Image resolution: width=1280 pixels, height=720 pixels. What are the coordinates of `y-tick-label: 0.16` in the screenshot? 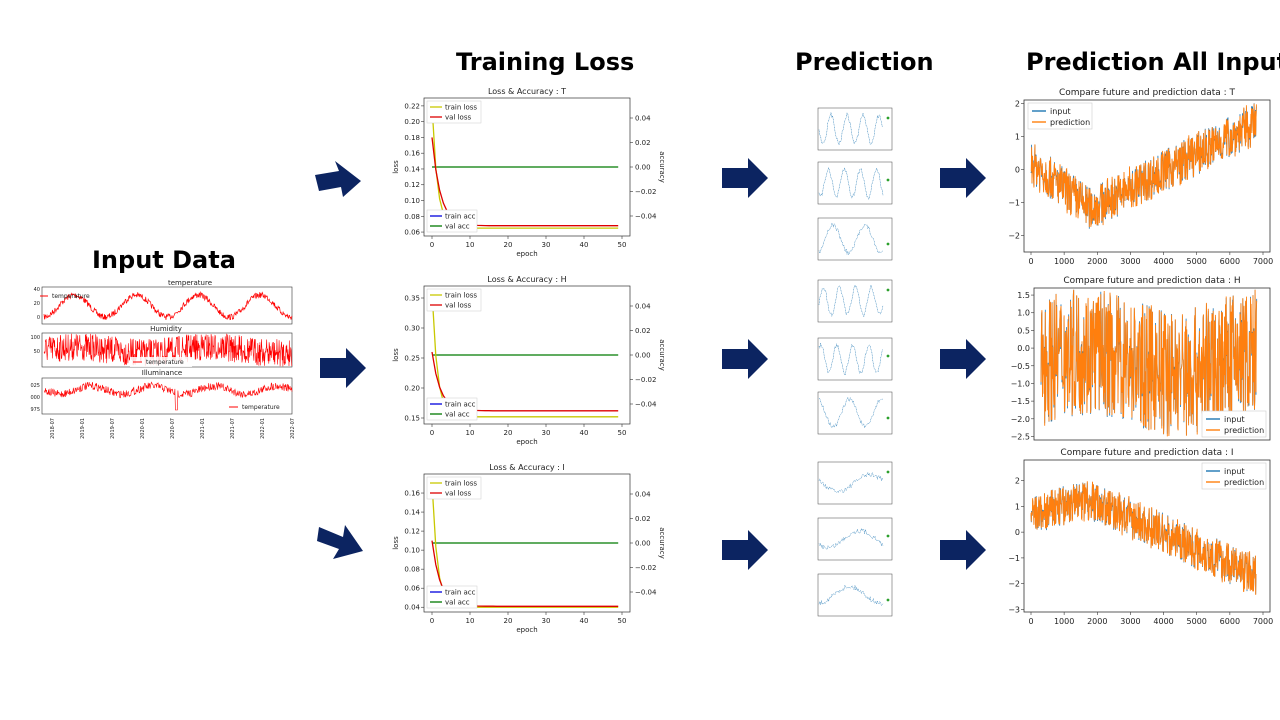 It's located at (412, 494).